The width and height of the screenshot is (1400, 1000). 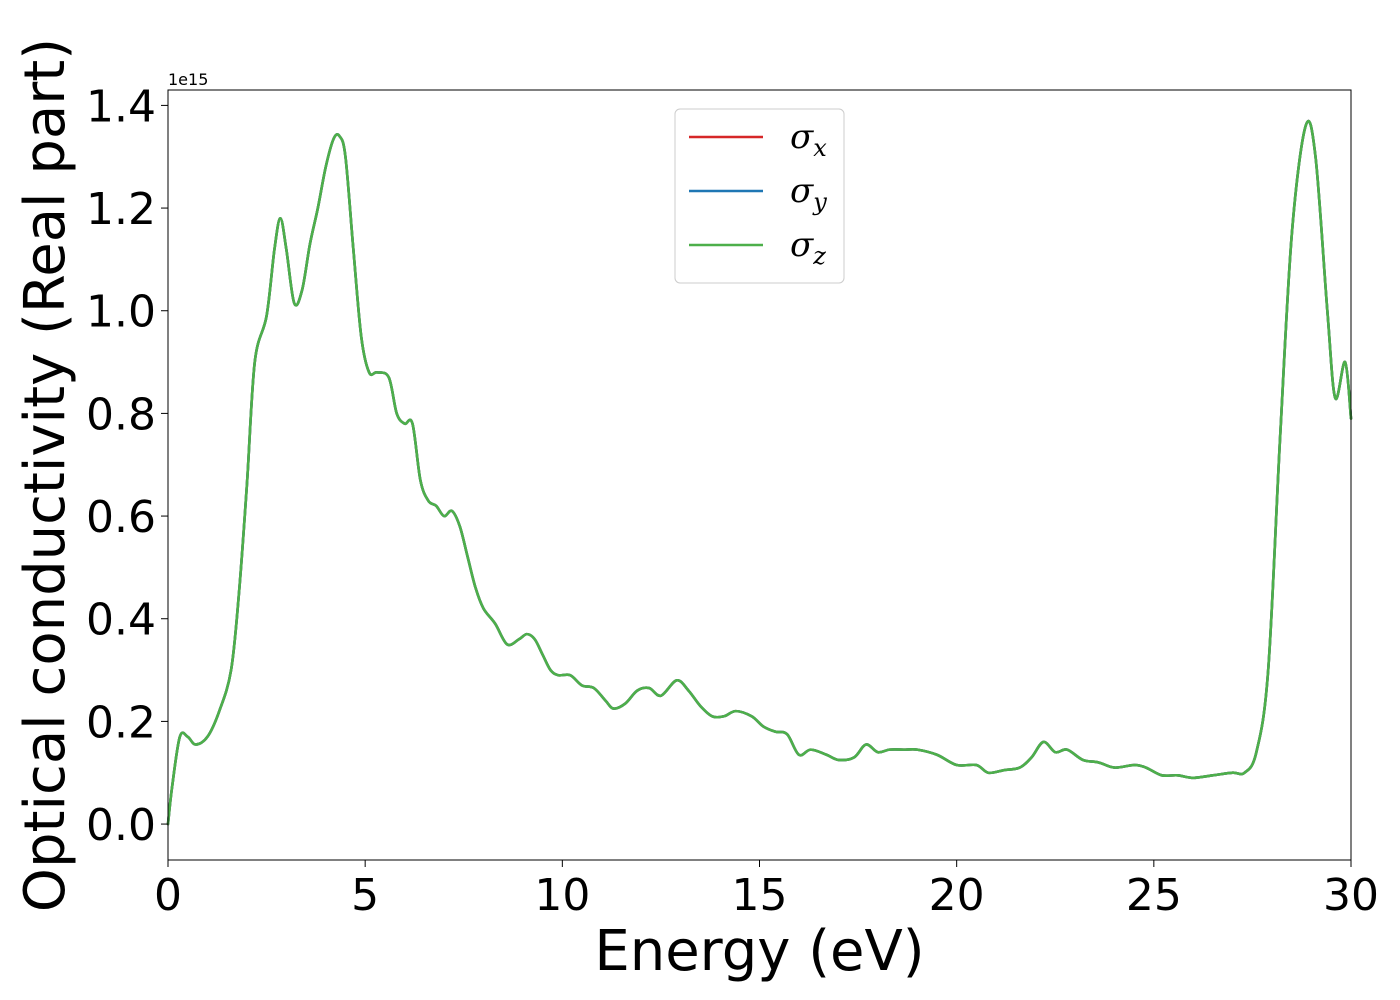 I want to click on legend: σx σy σz, so click(x=759, y=196).